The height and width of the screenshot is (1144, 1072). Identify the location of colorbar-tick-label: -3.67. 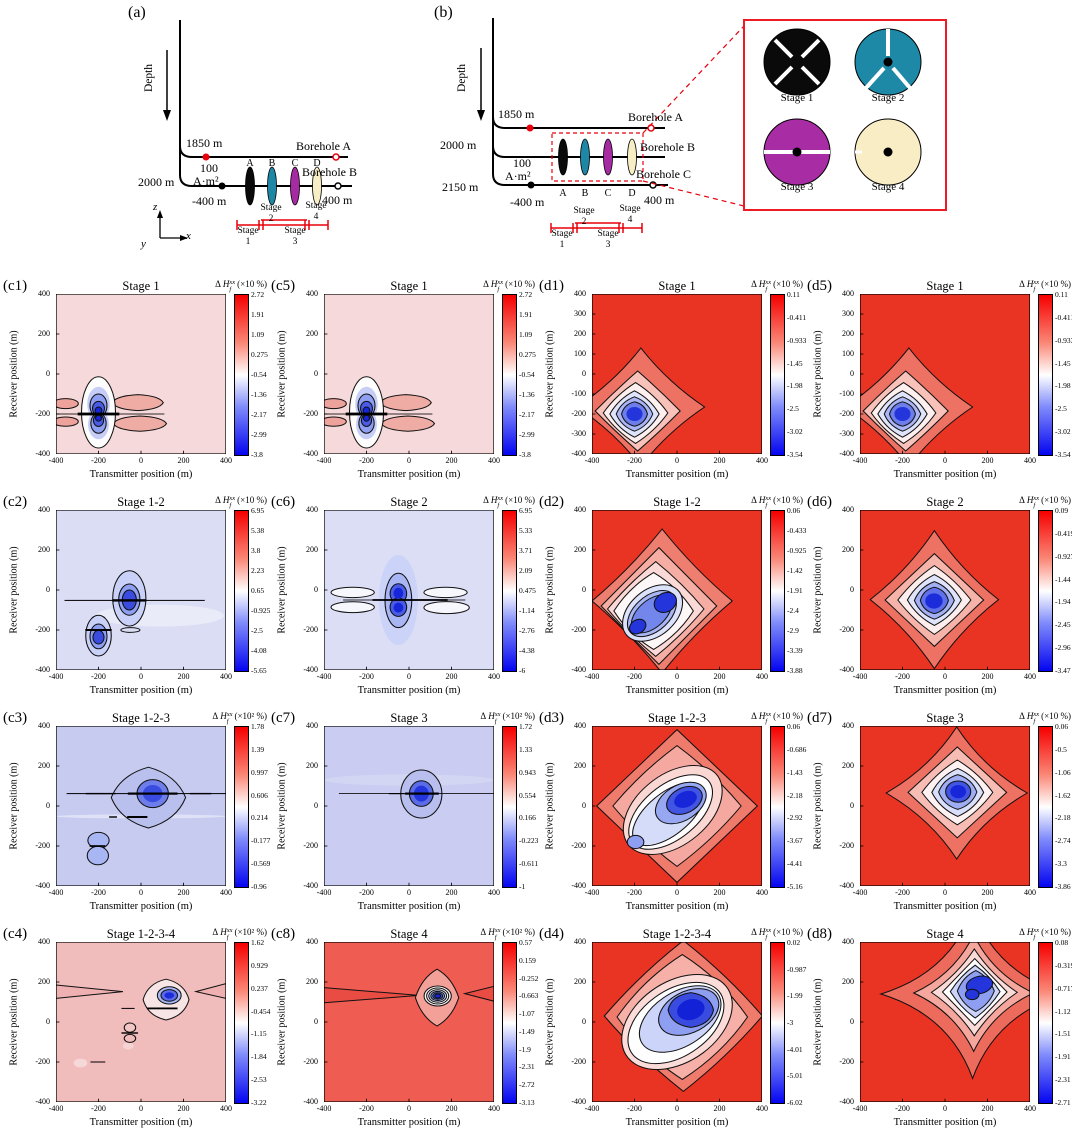
(795, 841).